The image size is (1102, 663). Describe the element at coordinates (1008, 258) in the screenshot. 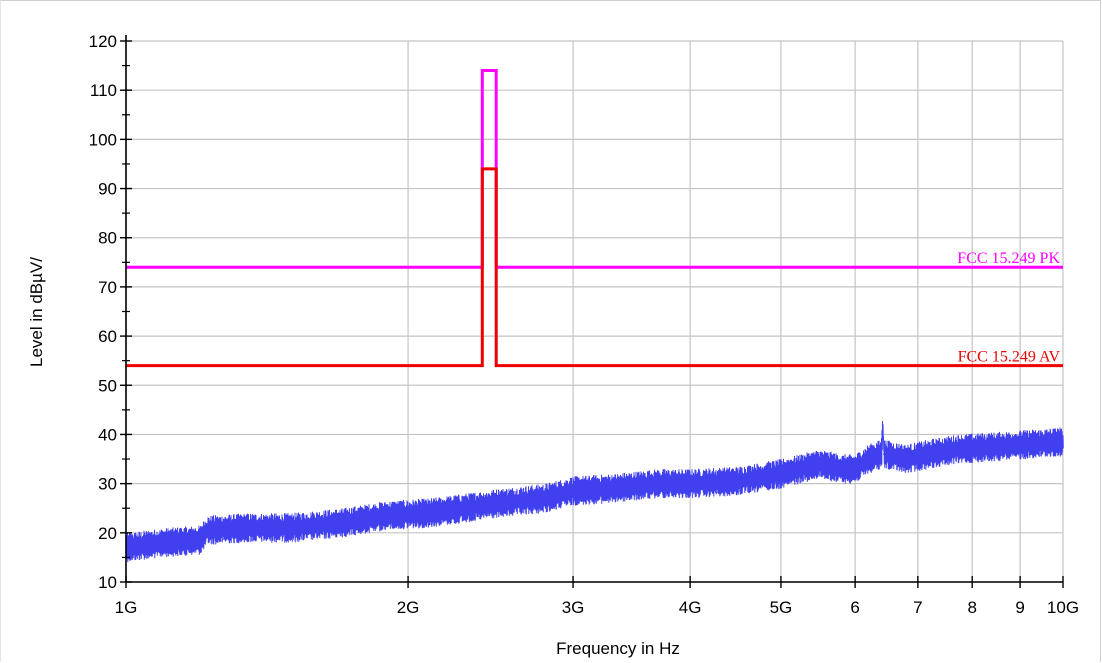

I see `limit-line-label: FCC 15.249 PK` at that location.